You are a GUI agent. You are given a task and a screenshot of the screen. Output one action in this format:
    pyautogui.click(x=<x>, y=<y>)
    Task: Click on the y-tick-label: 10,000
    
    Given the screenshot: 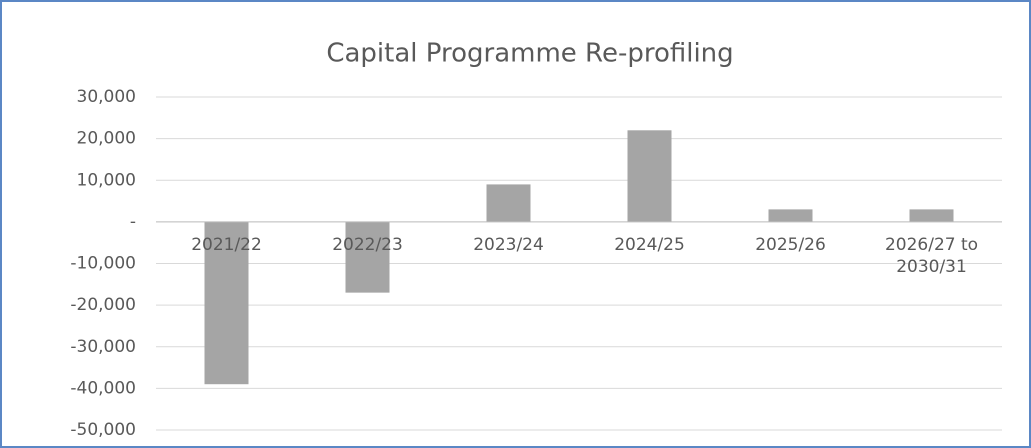 What is the action you would take?
    pyautogui.click(x=106, y=180)
    